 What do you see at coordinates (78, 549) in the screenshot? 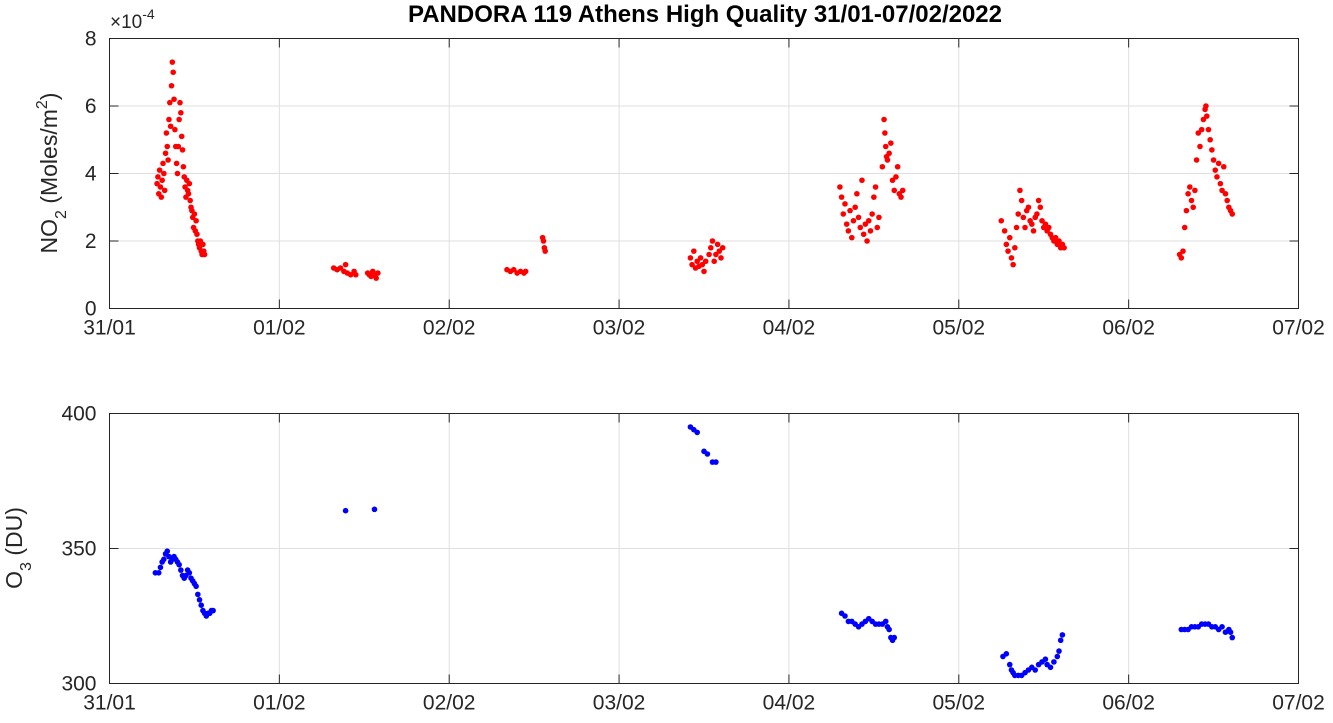
I see `o3-y-tick-label: 350` at bounding box center [78, 549].